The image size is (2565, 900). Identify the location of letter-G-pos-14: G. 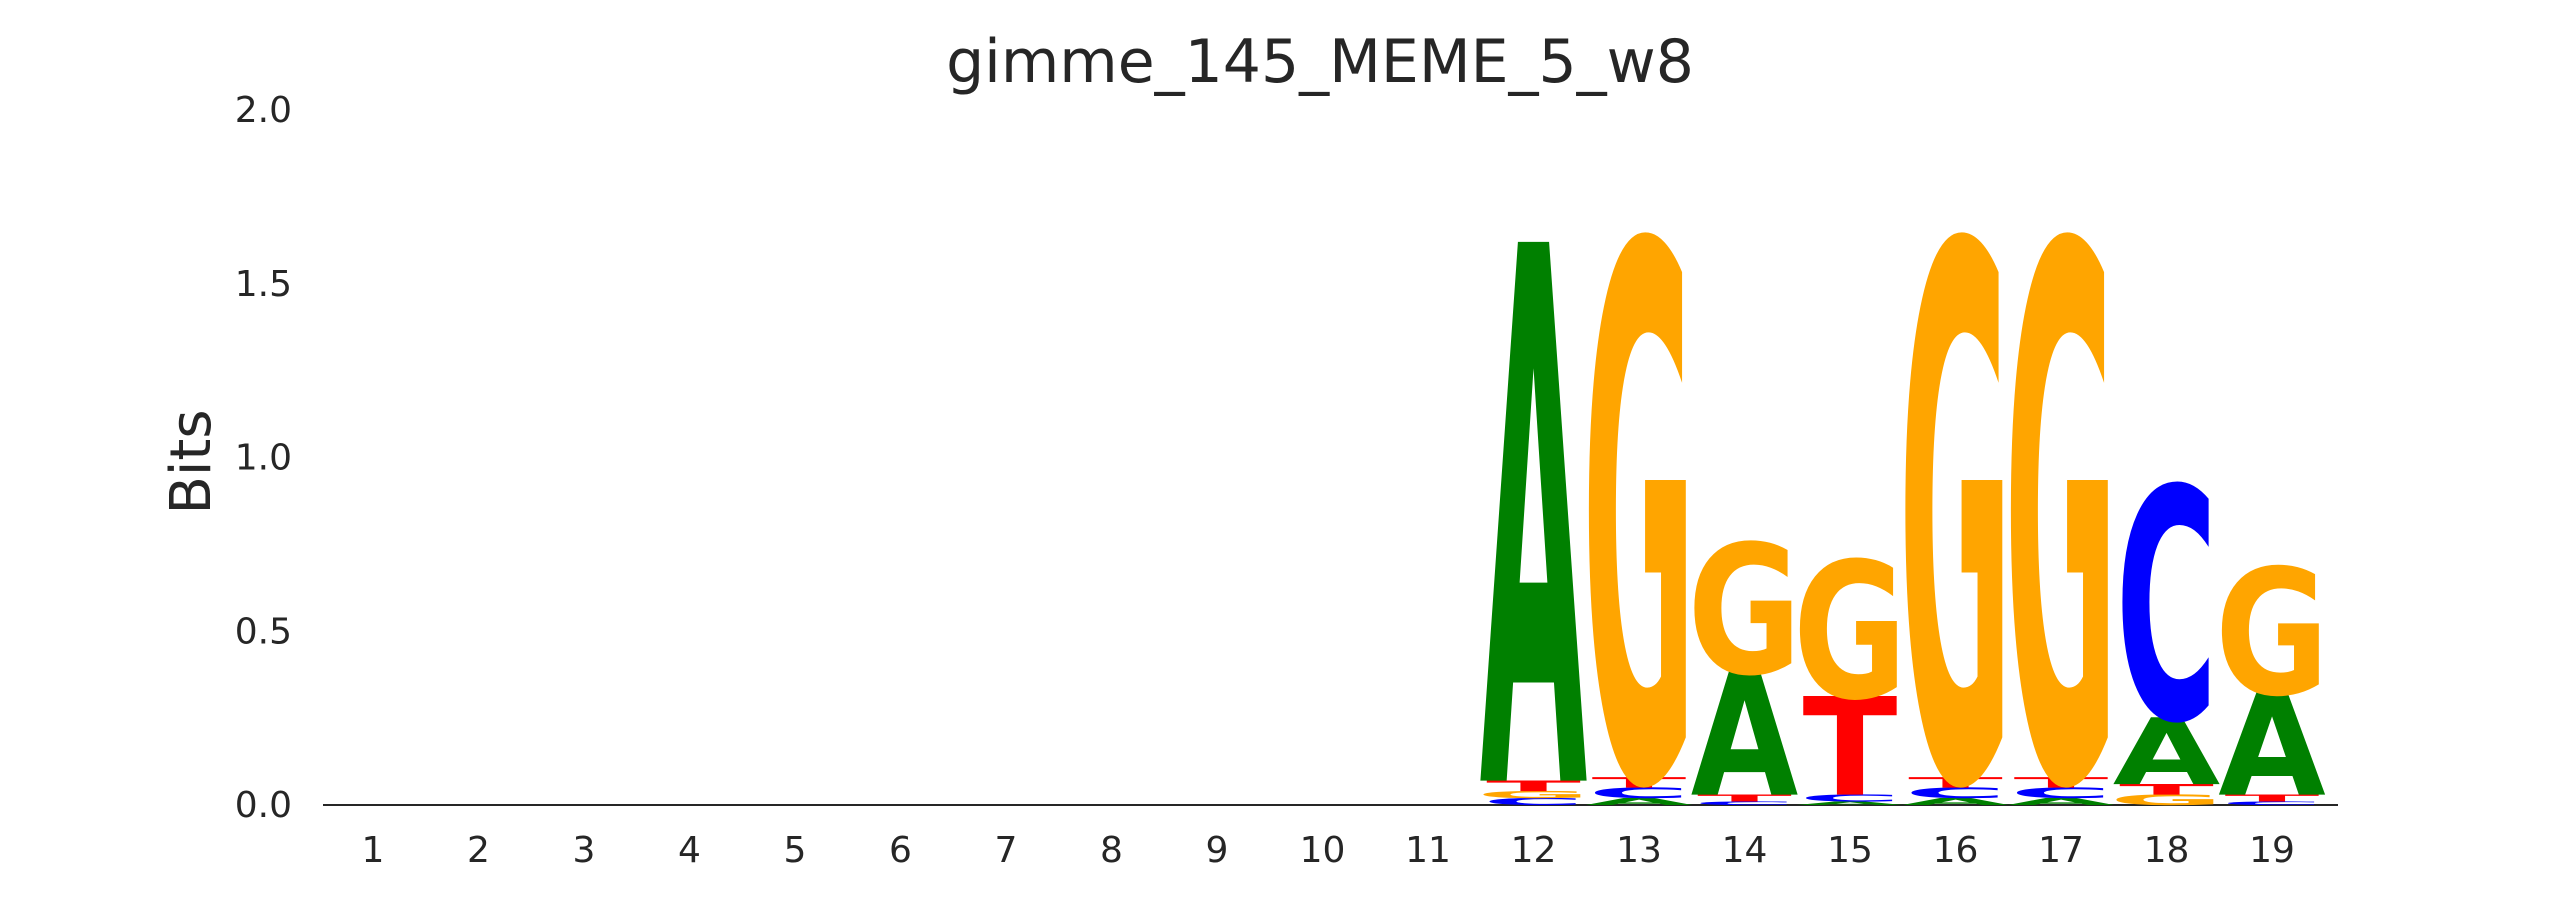
(1744, 611).